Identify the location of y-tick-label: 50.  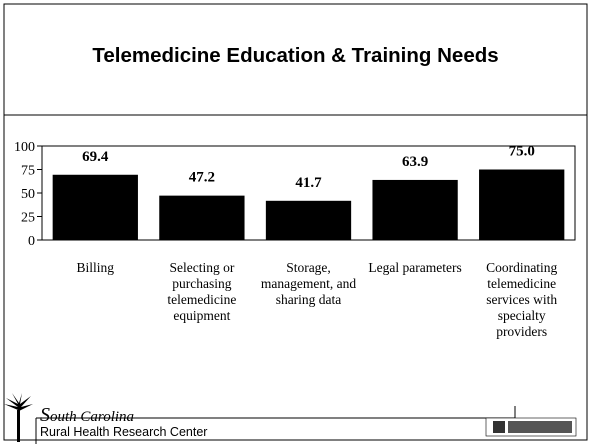
(28, 194).